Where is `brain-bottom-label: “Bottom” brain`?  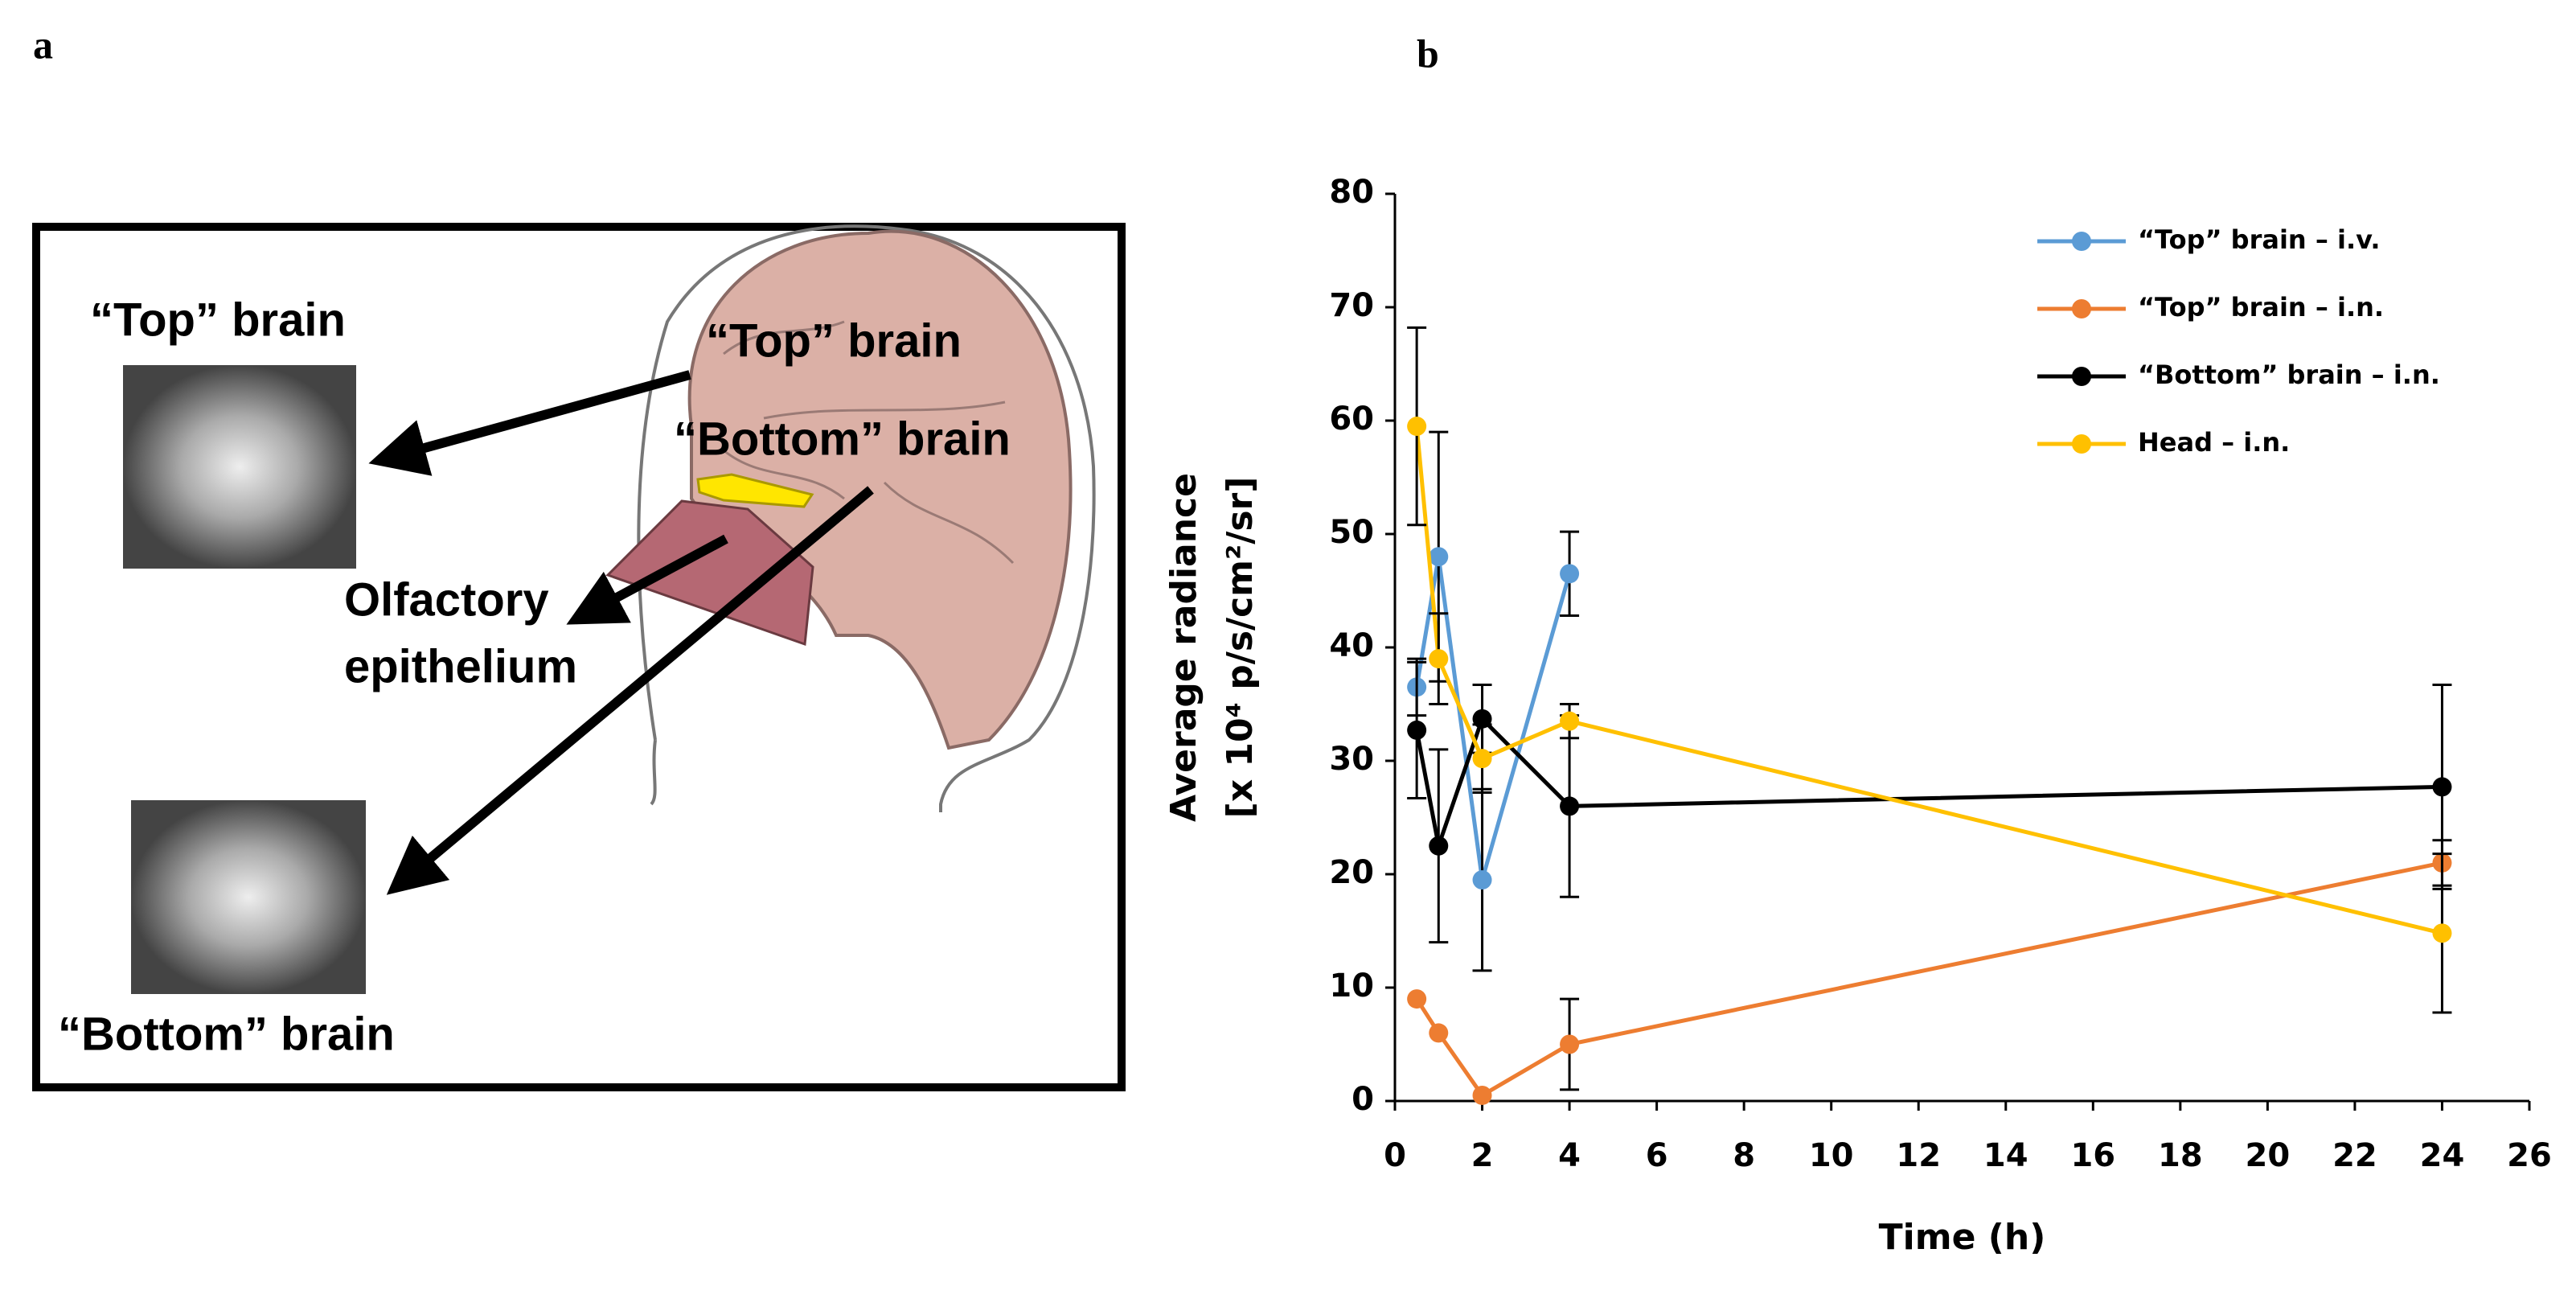 brain-bottom-label: “Bottom” brain is located at coordinates (842, 439).